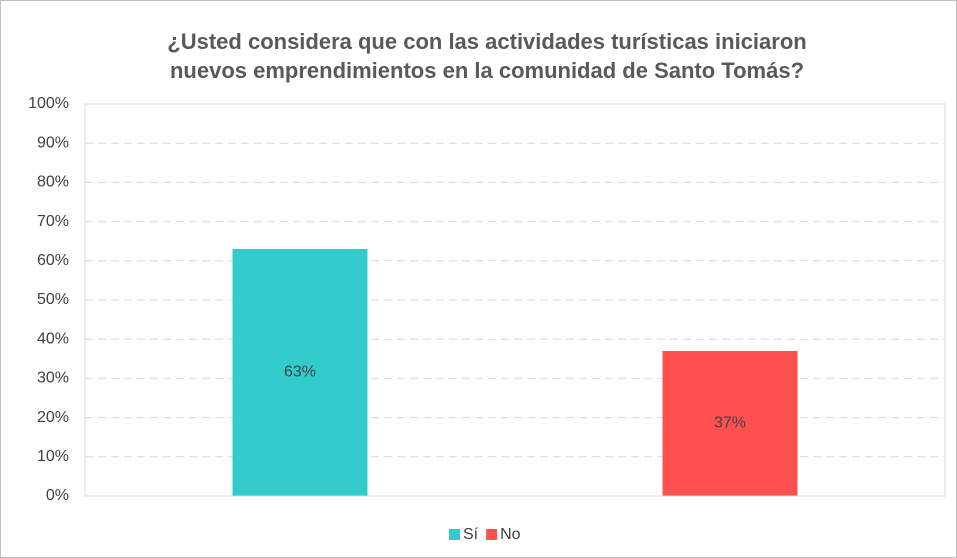 The image size is (957, 558). I want to click on y-tick-label: 90%, so click(53, 142).